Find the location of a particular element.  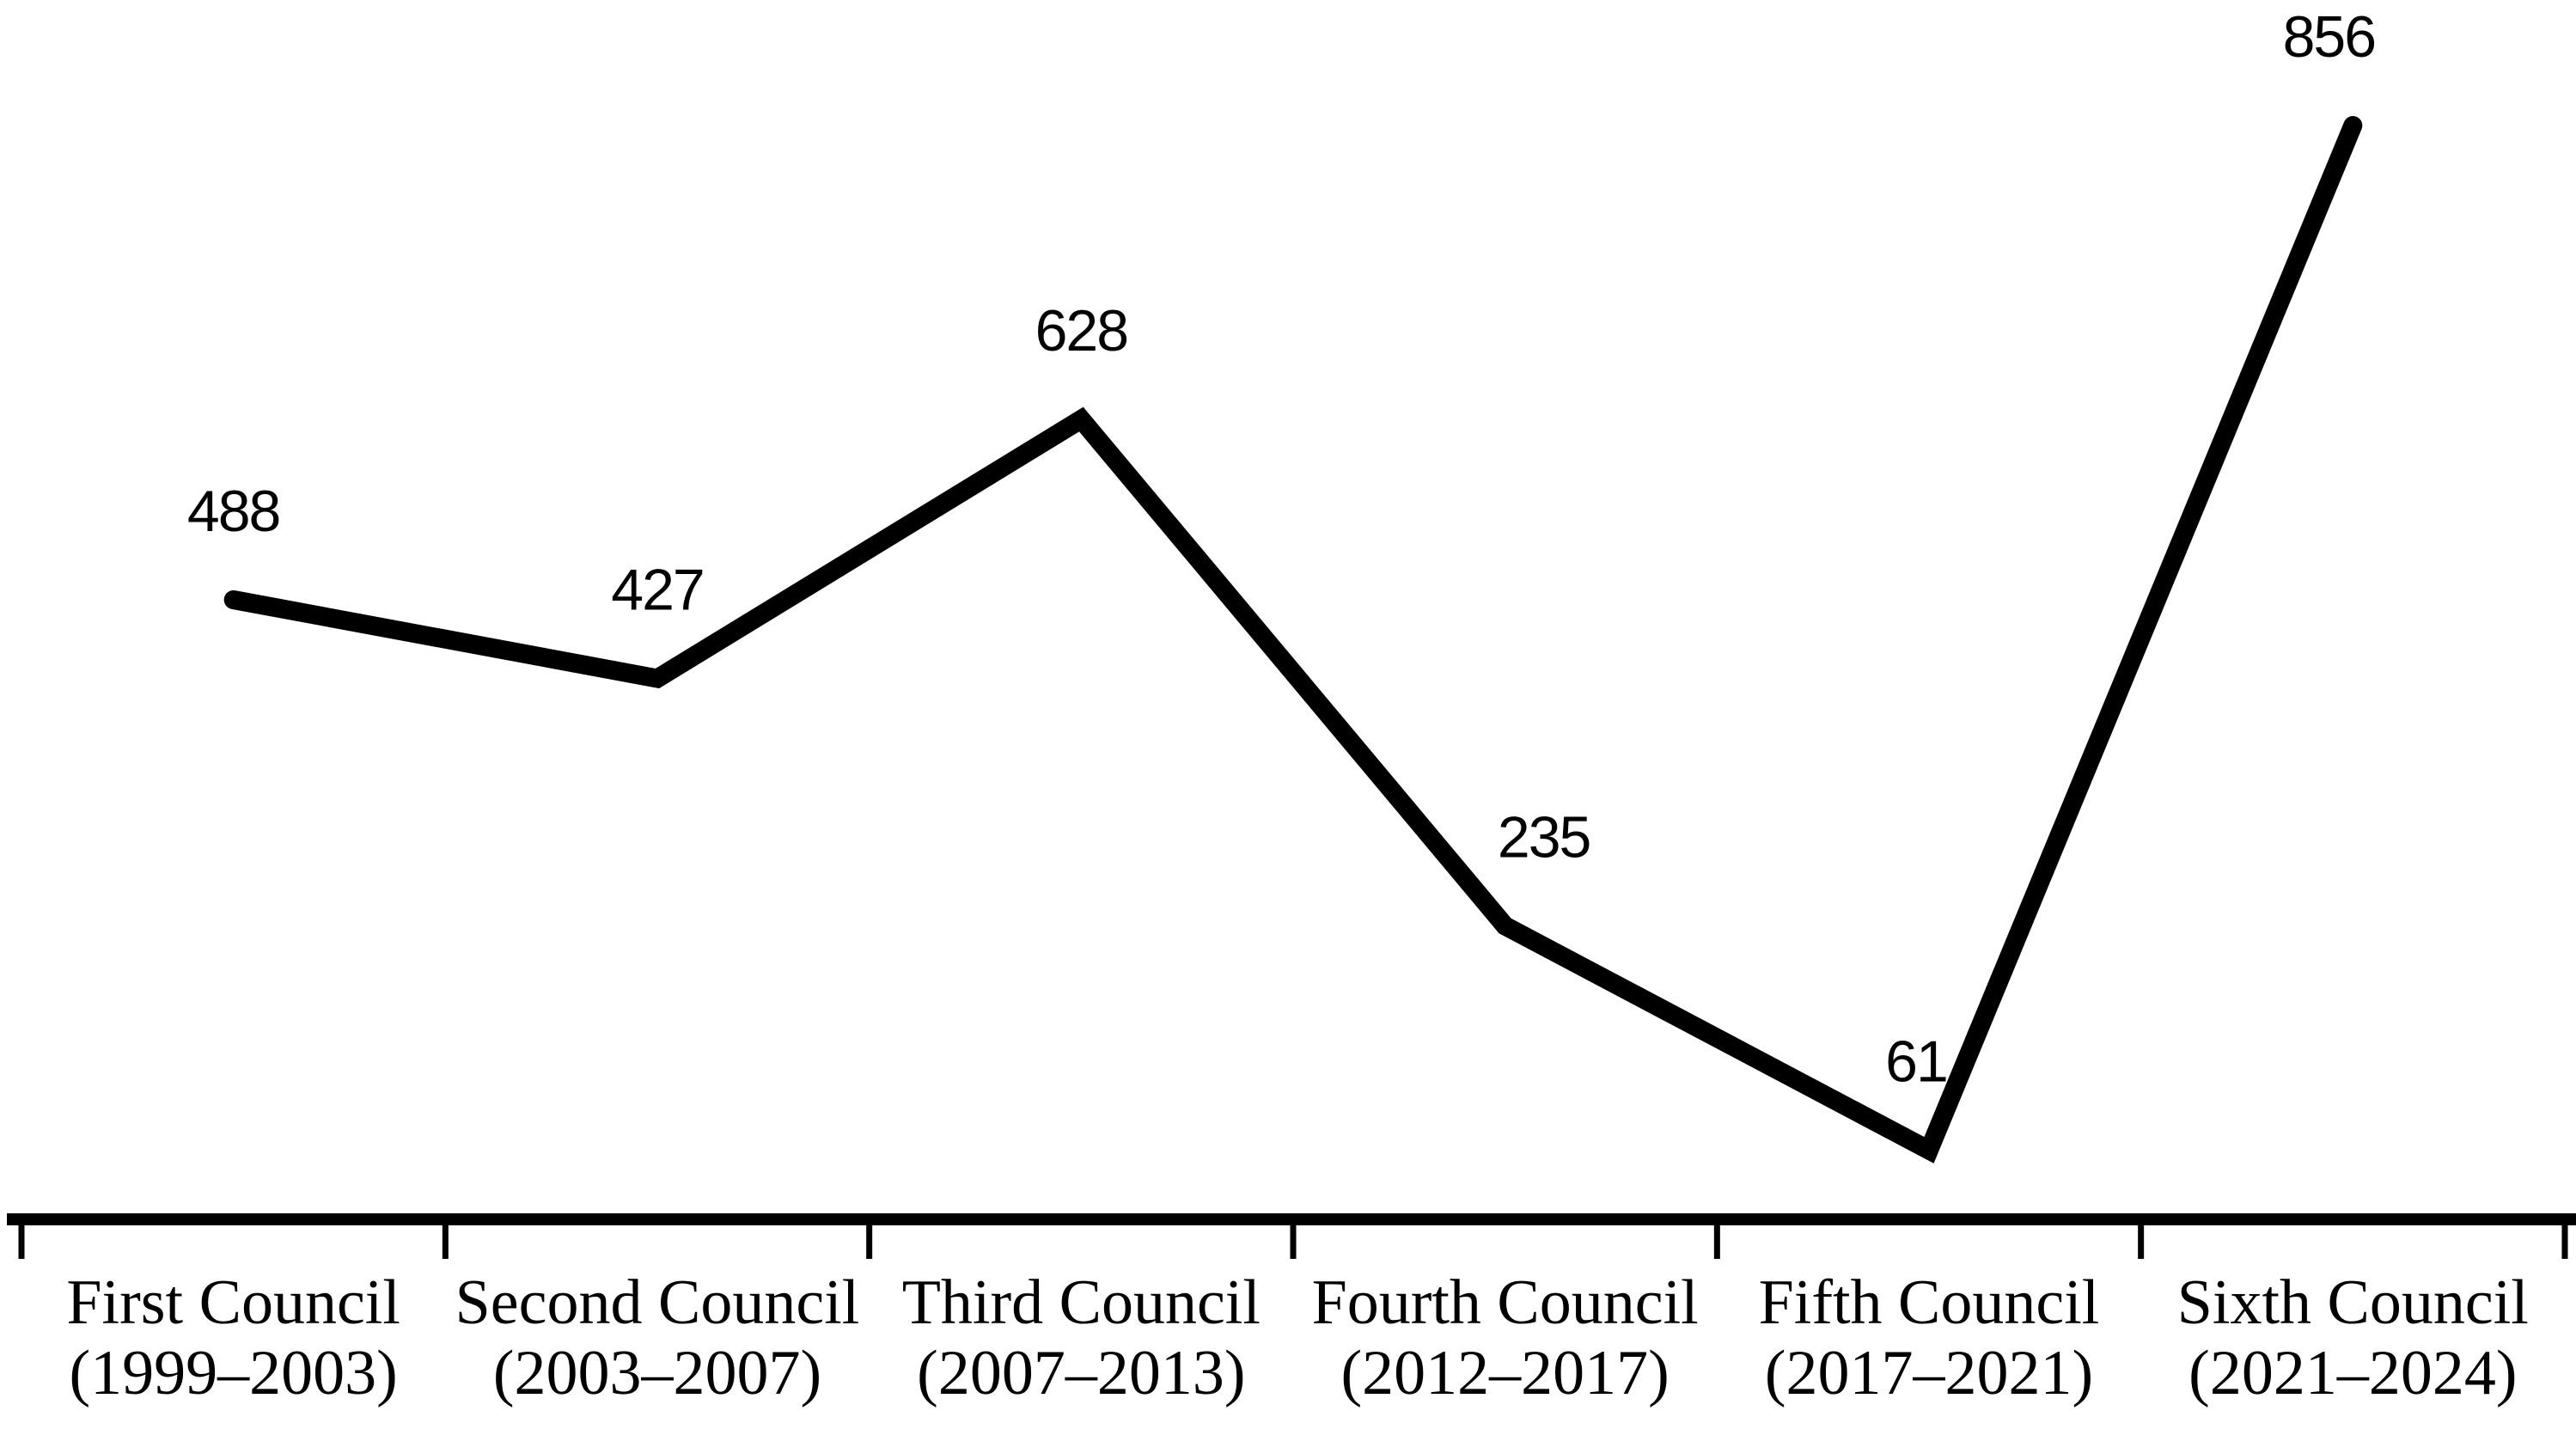

x-axis-label-name: Second Council is located at coordinates (657, 1302).